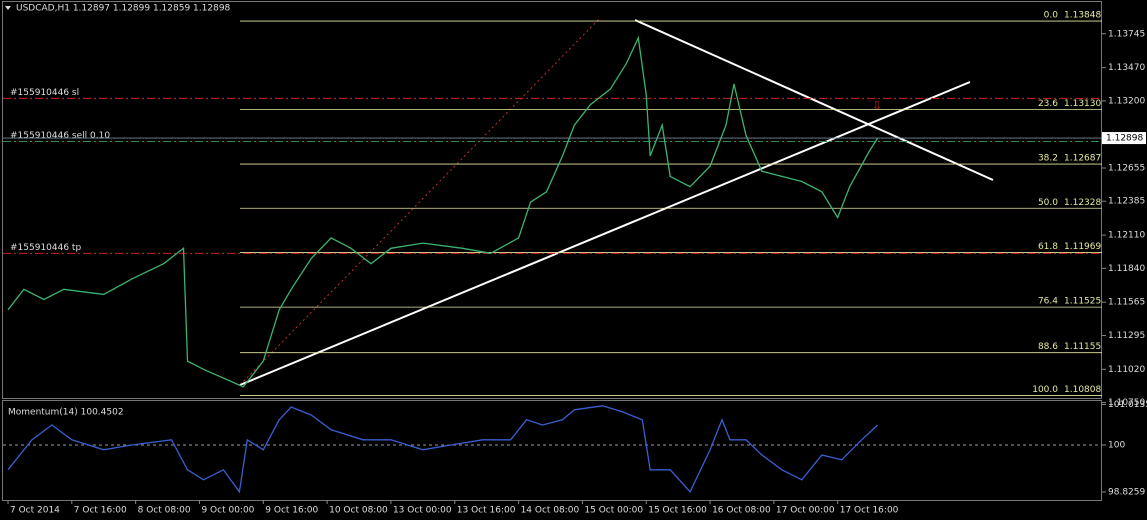 The width and height of the screenshot is (1147, 520). Describe the element at coordinates (1048, 159) in the screenshot. I see `fib-level: 38.2` at that location.